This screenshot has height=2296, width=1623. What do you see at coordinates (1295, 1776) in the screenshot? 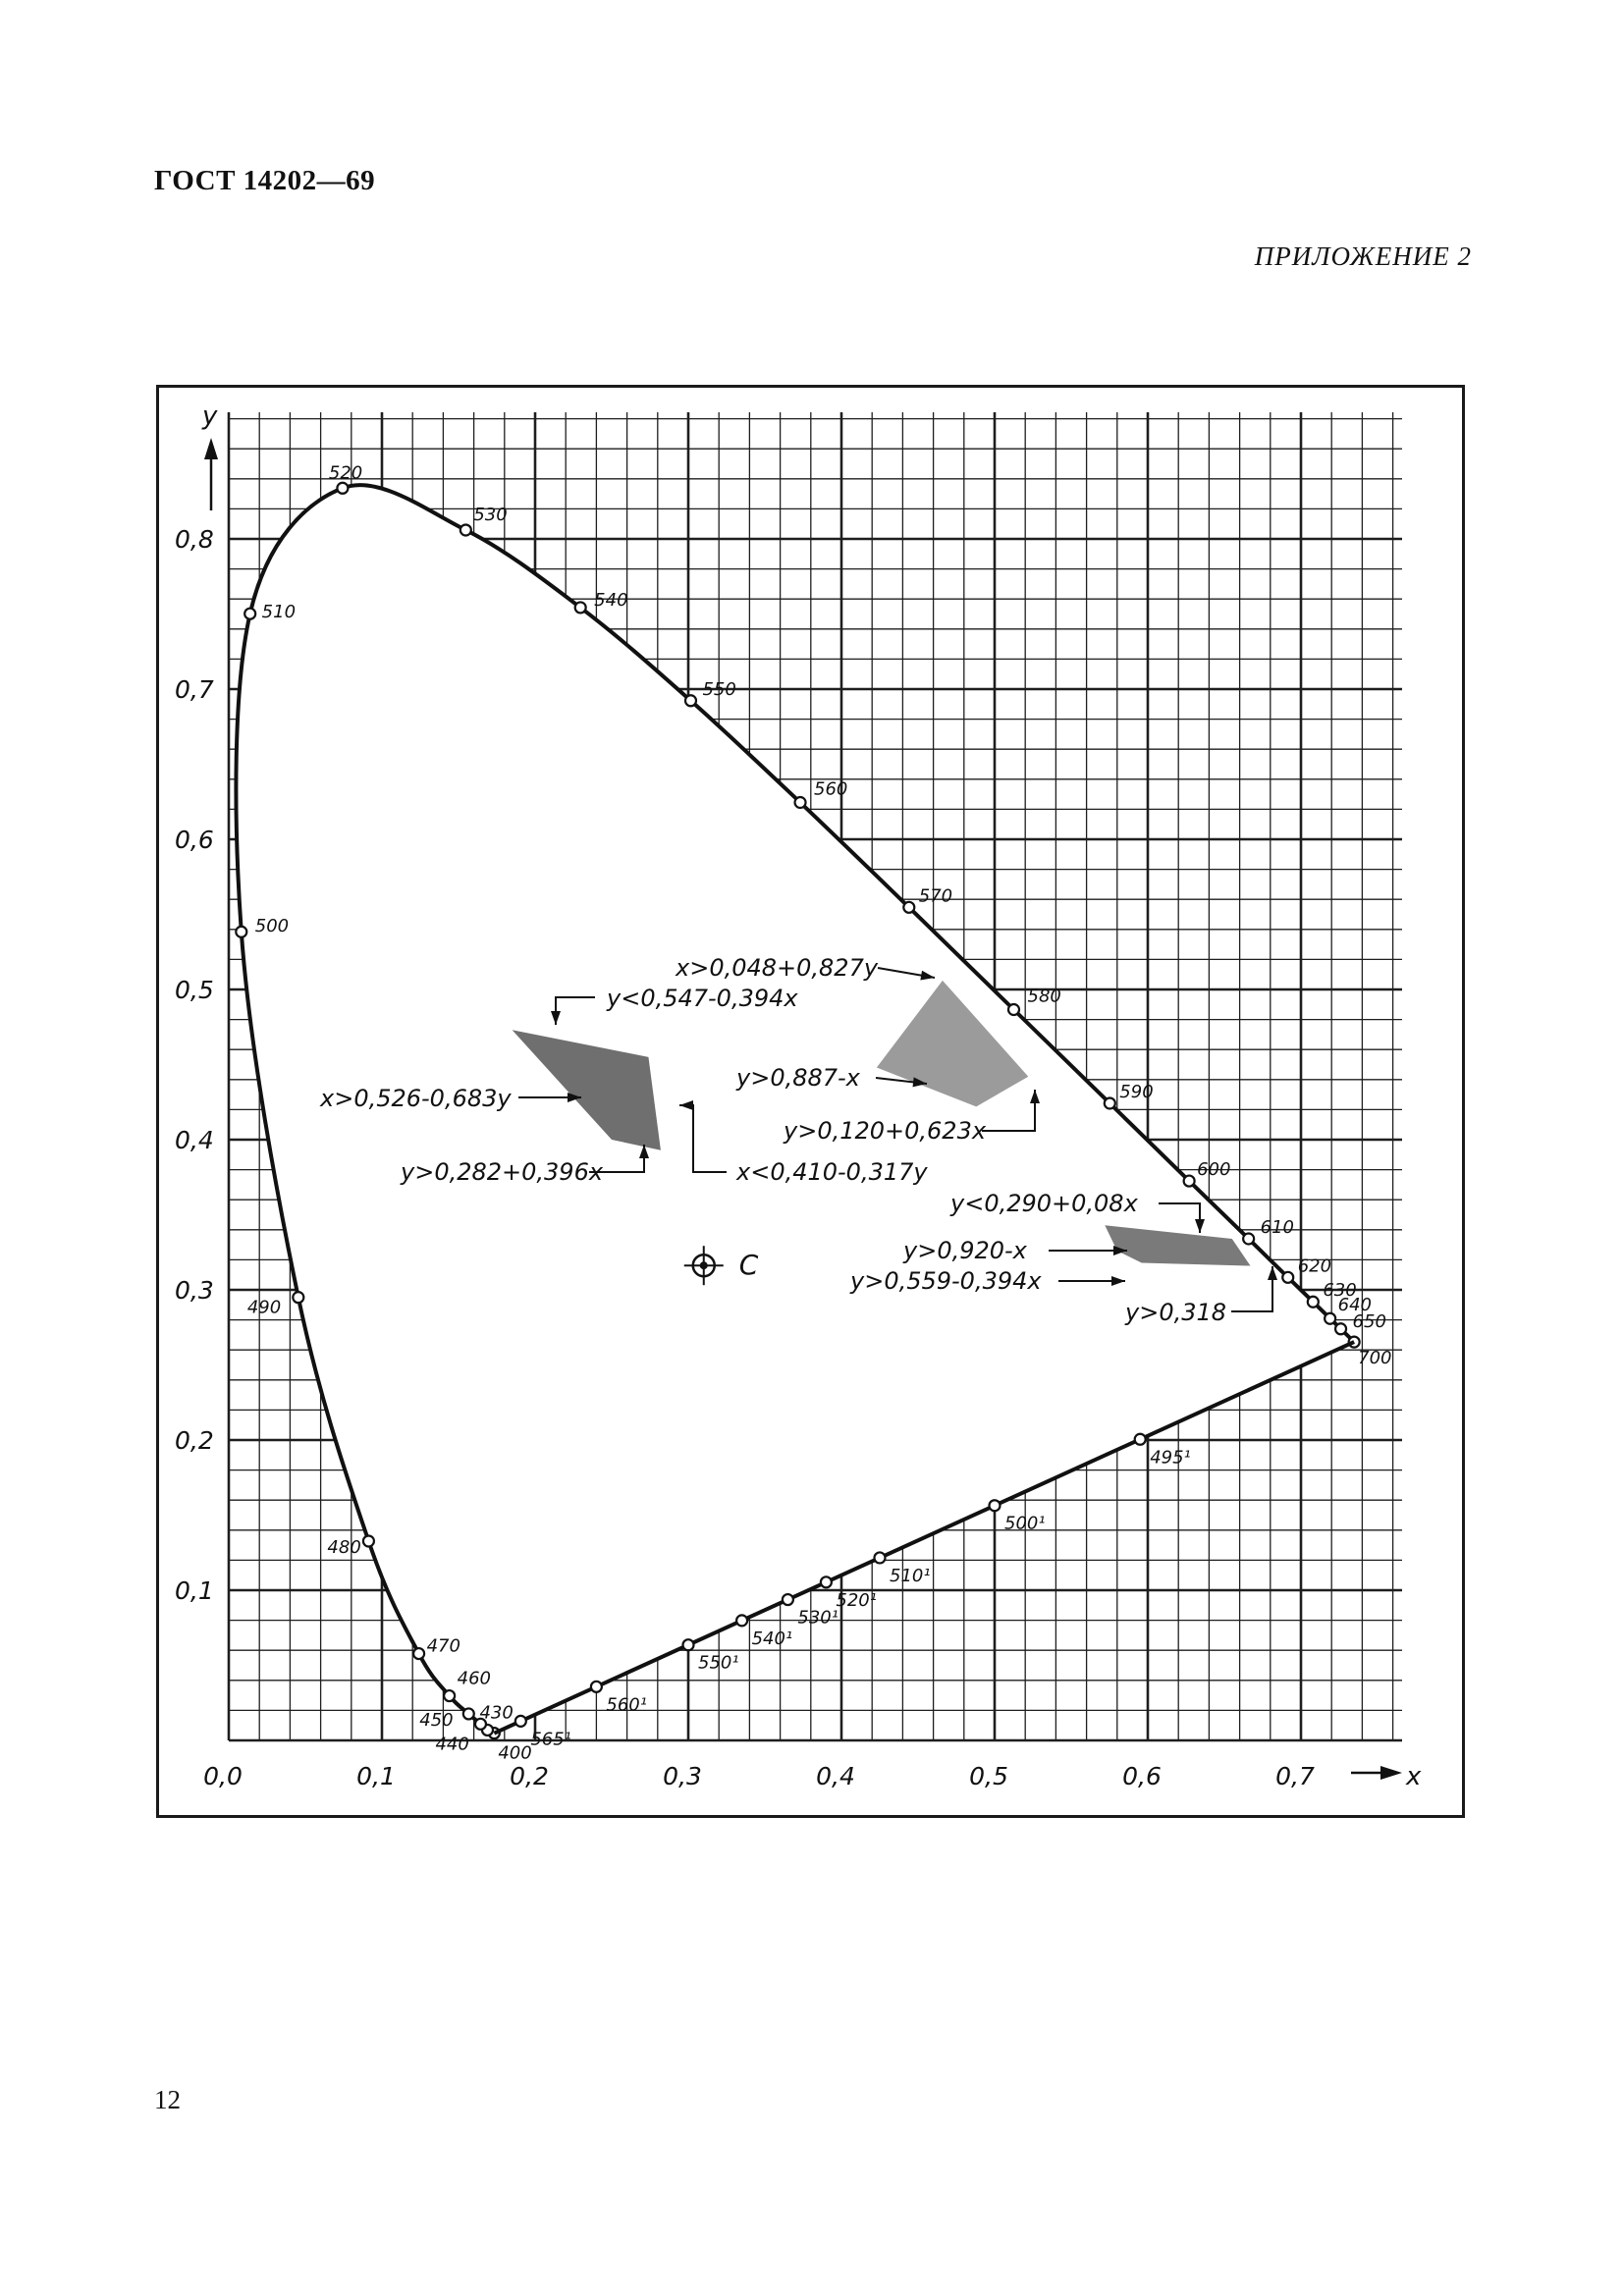
I see `x-tick-label: 0,7` at bounding box center [1295, 1776].